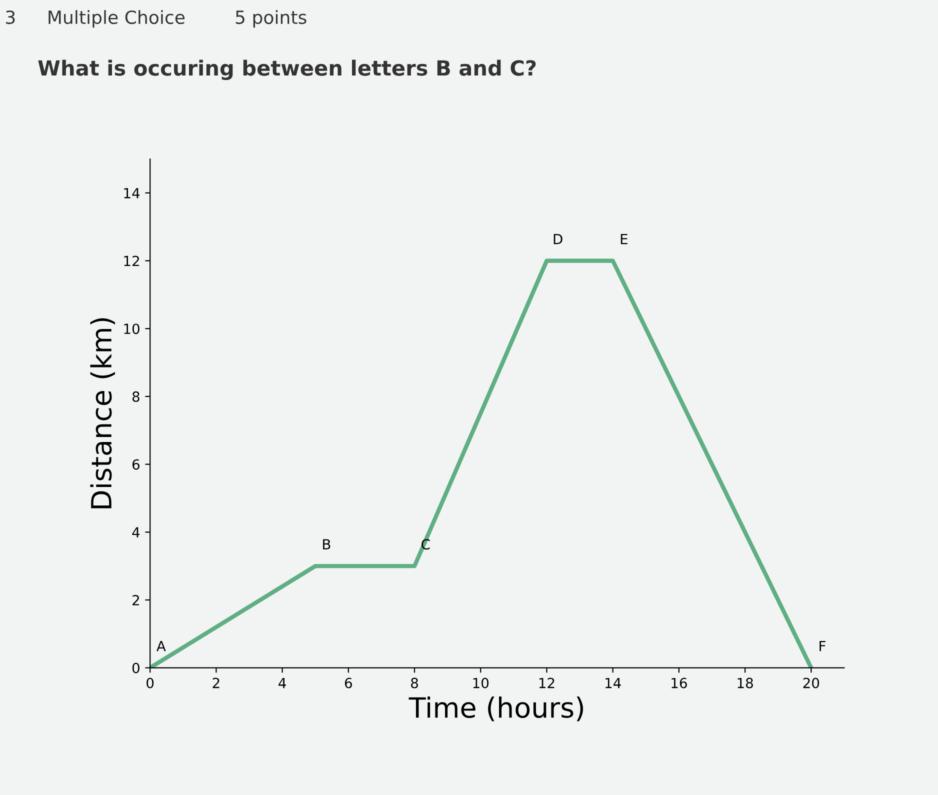 This screenshot has height=795, width=938. What do you see at coordinates (624, 239) in the screenshot?
I see `annotation: E` at bounding box center [624, 239].